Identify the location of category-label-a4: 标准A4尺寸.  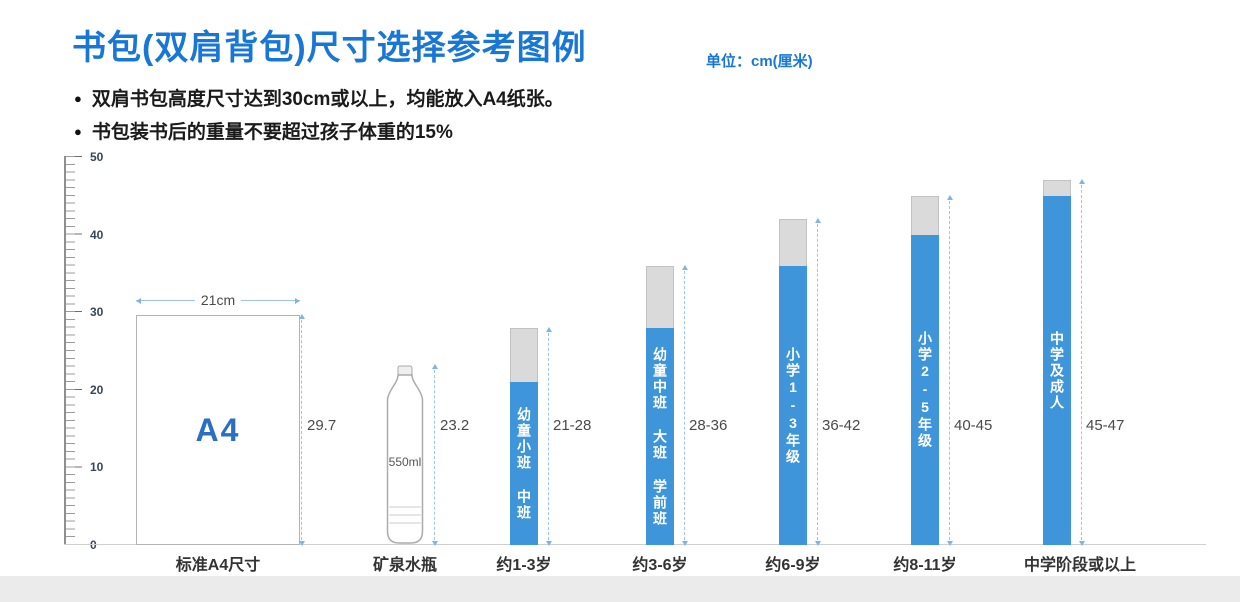
(218, 565).